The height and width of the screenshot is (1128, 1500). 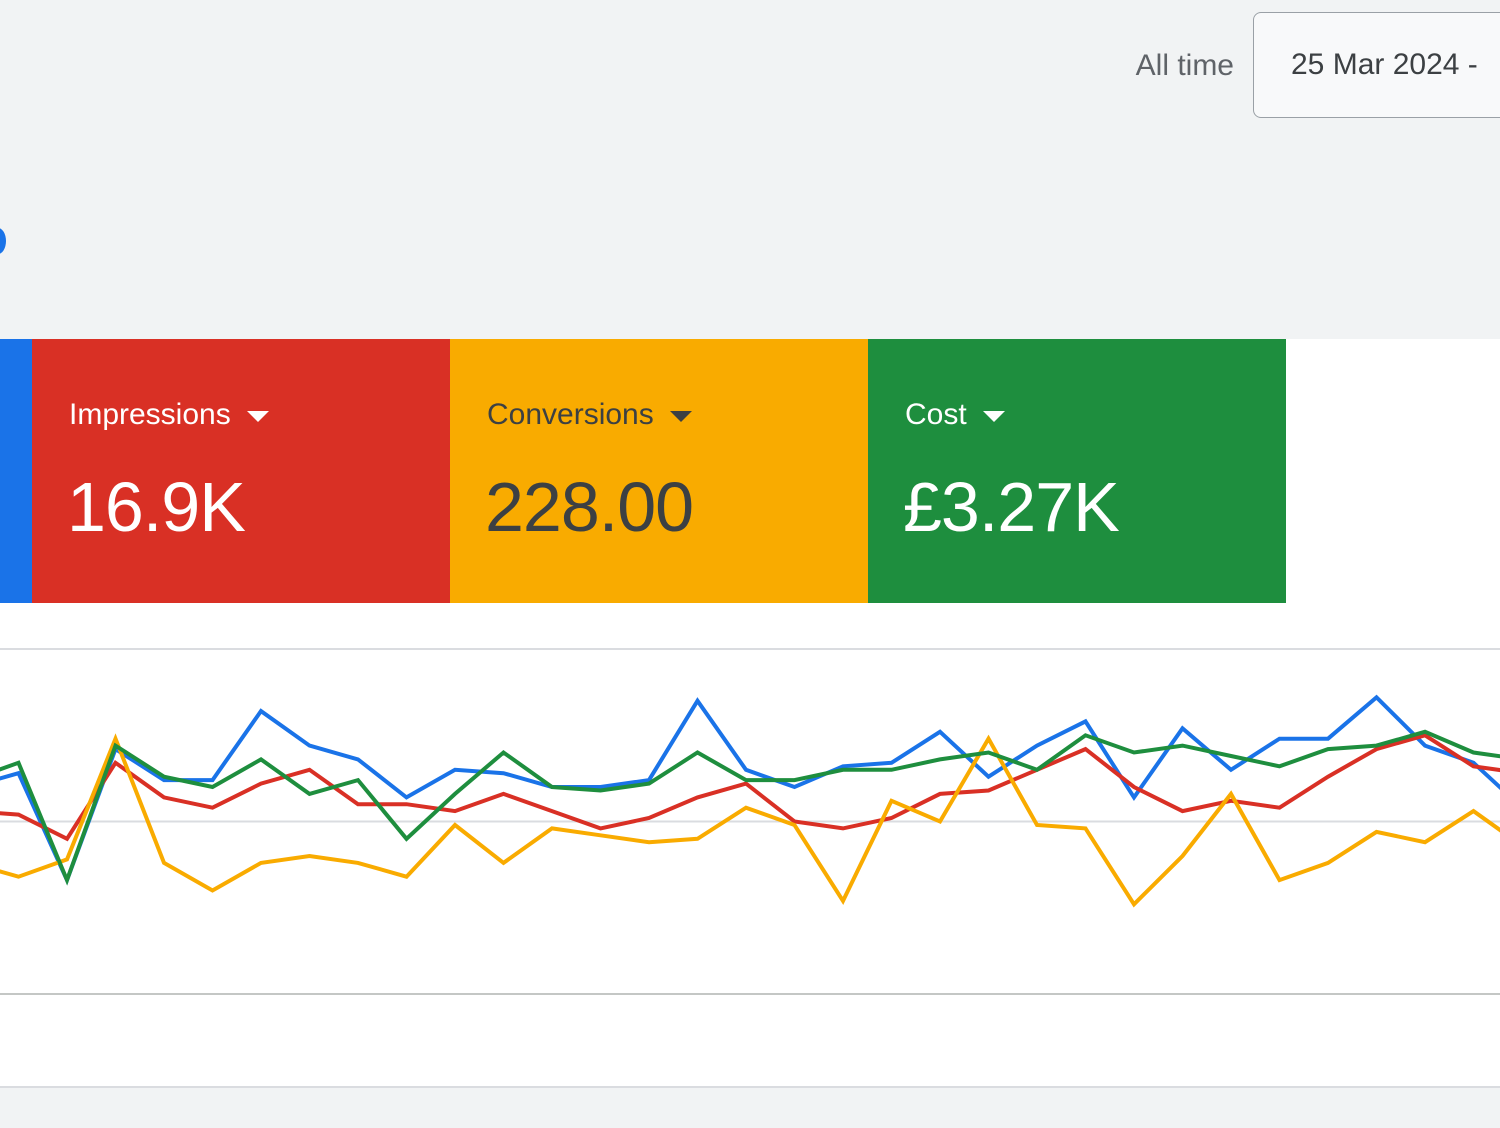 I want to click on date-range-preset-label: All time, so click(x=1184, y=65).